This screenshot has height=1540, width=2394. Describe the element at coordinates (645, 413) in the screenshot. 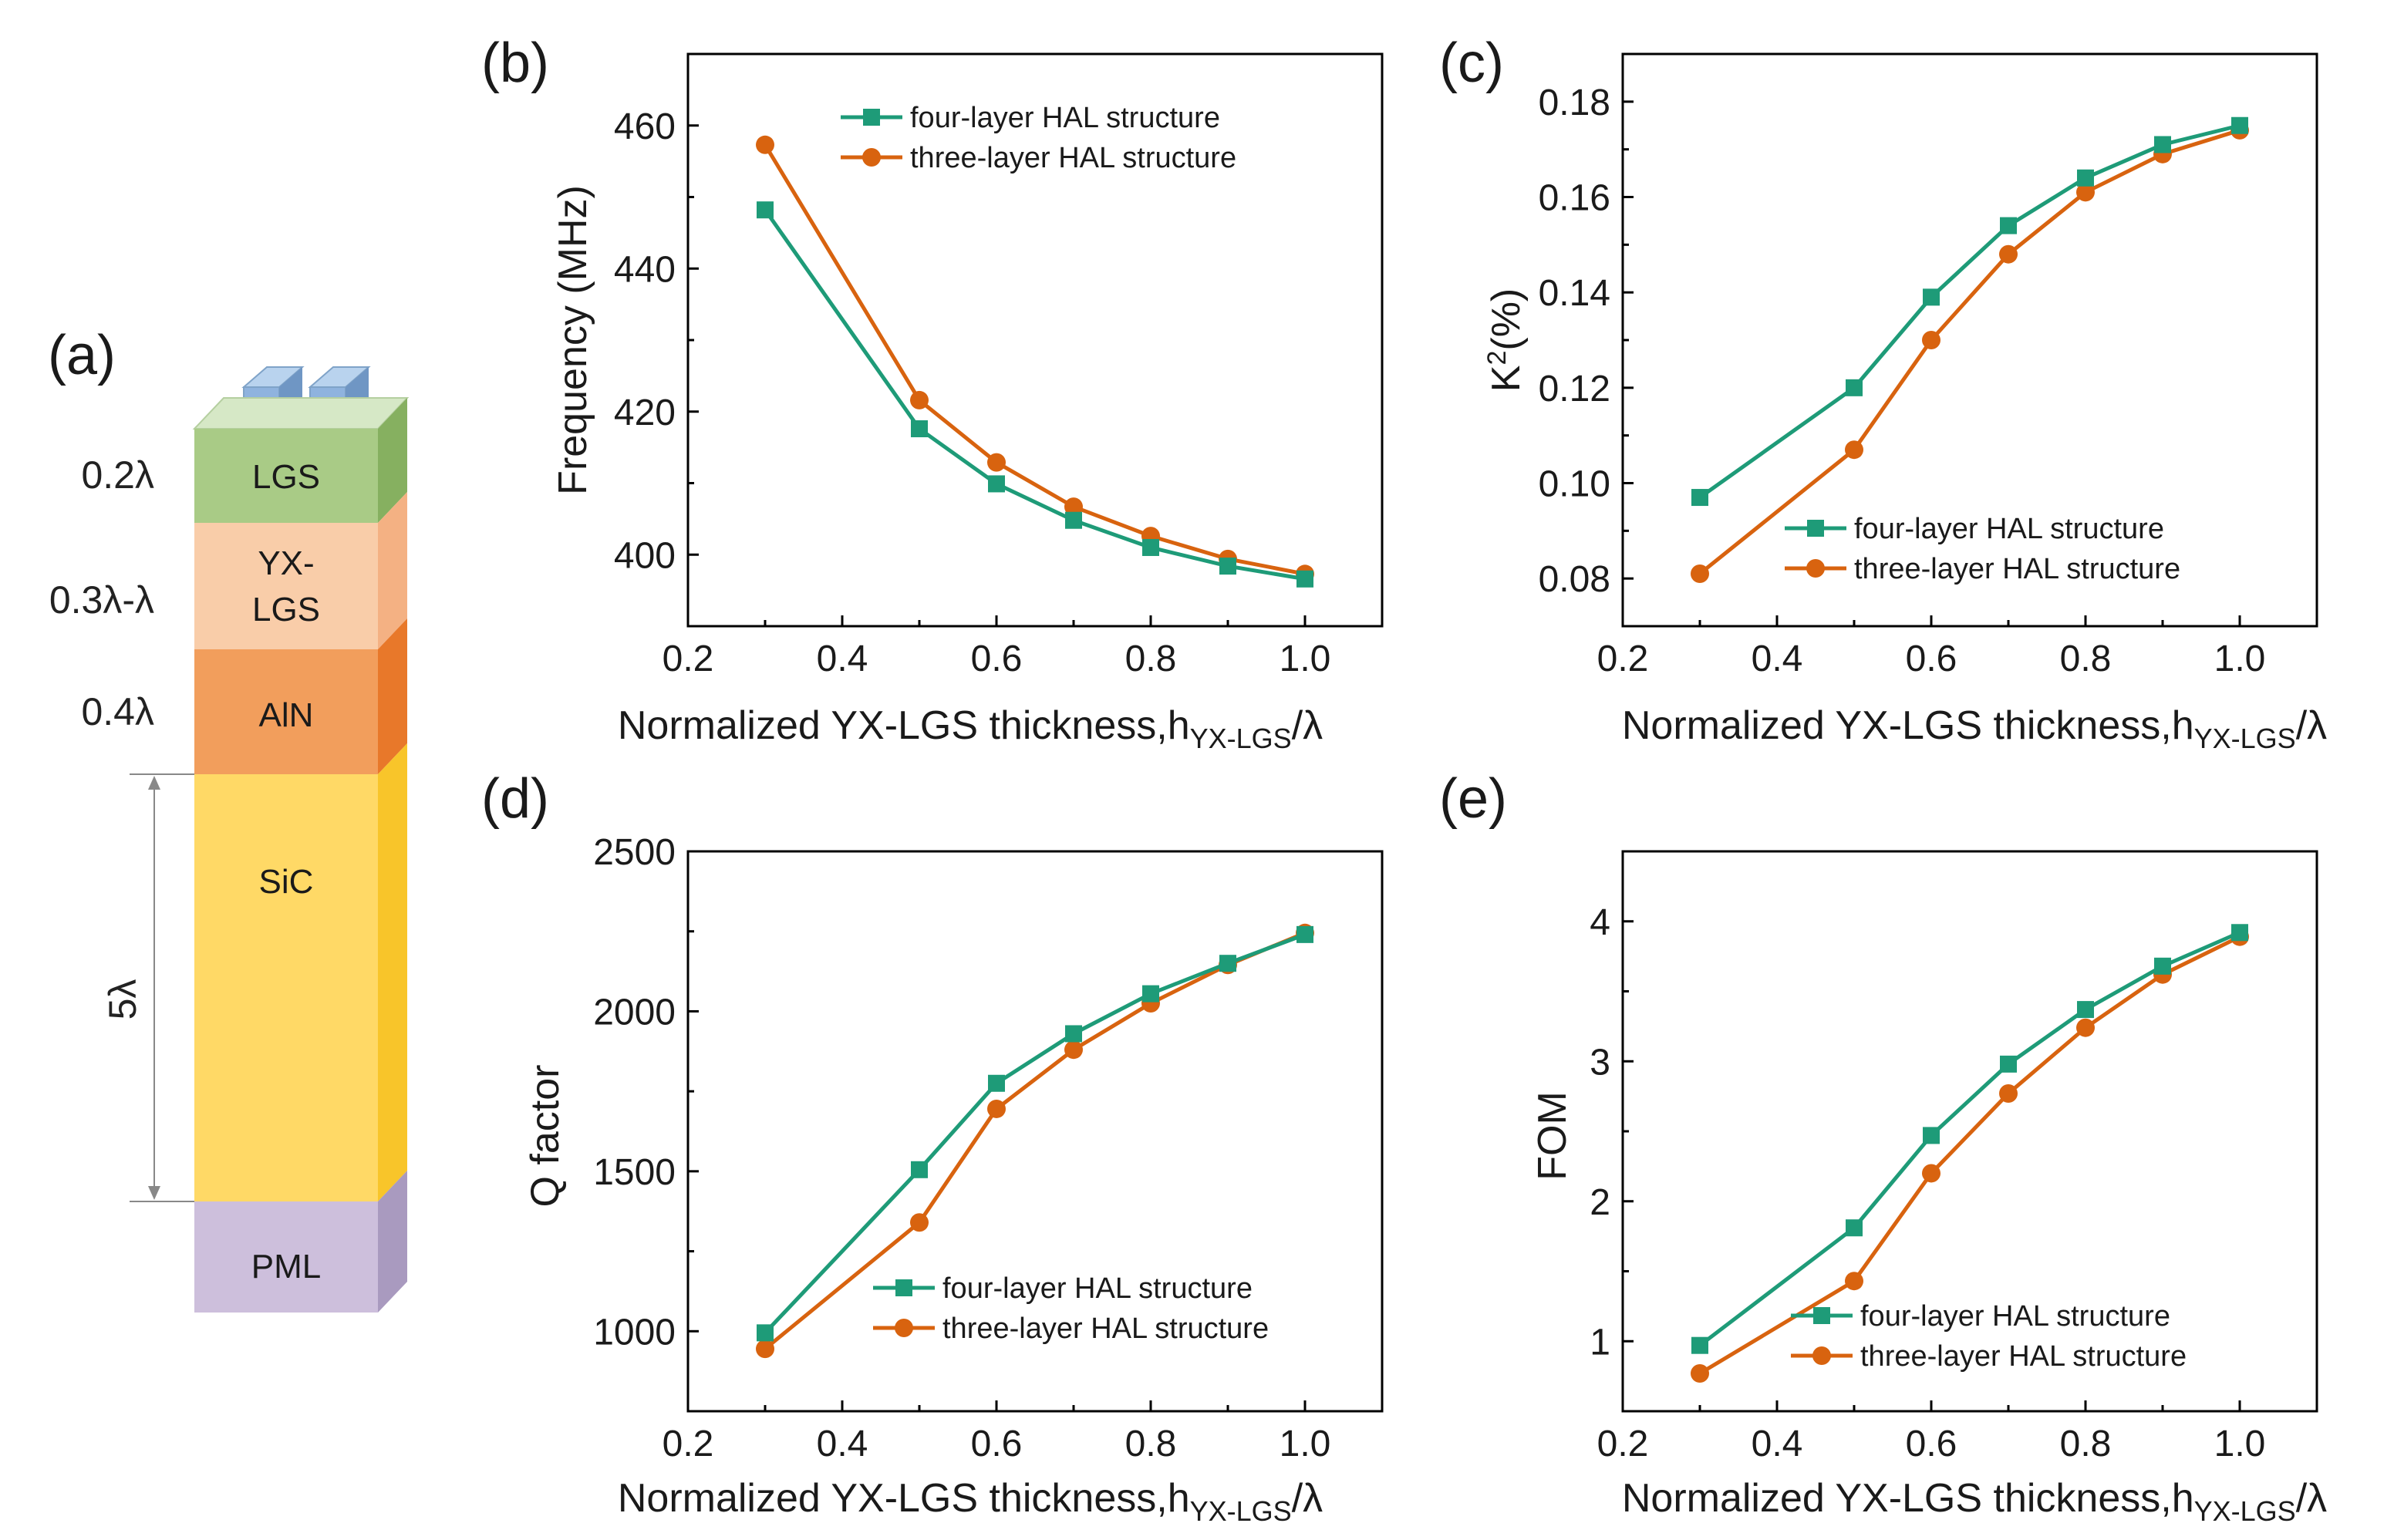

I see `y-tick-label-1-1: 420` at that location.